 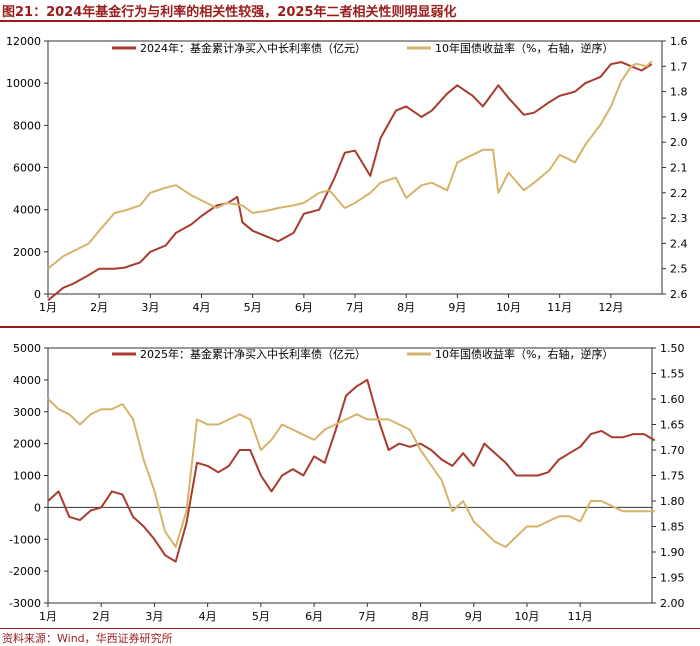 I want to click on left-tick-label: 5000, so click(x=27, y=348).